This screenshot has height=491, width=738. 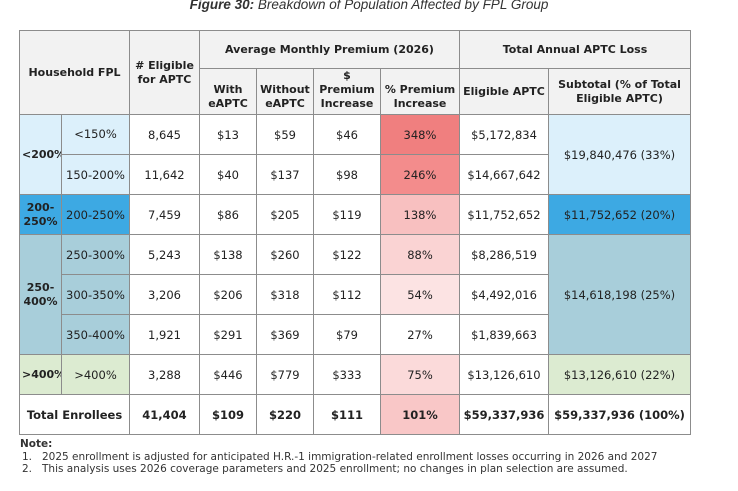 I want to click on with-eaptc-cell: $86, so click(x=228, y=214).